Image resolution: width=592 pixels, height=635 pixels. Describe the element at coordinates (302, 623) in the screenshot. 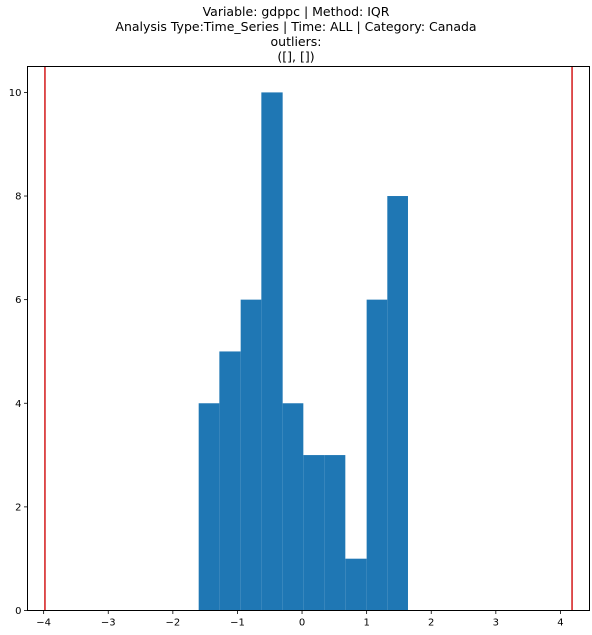

I see `x-tick-label: 0` at that location.